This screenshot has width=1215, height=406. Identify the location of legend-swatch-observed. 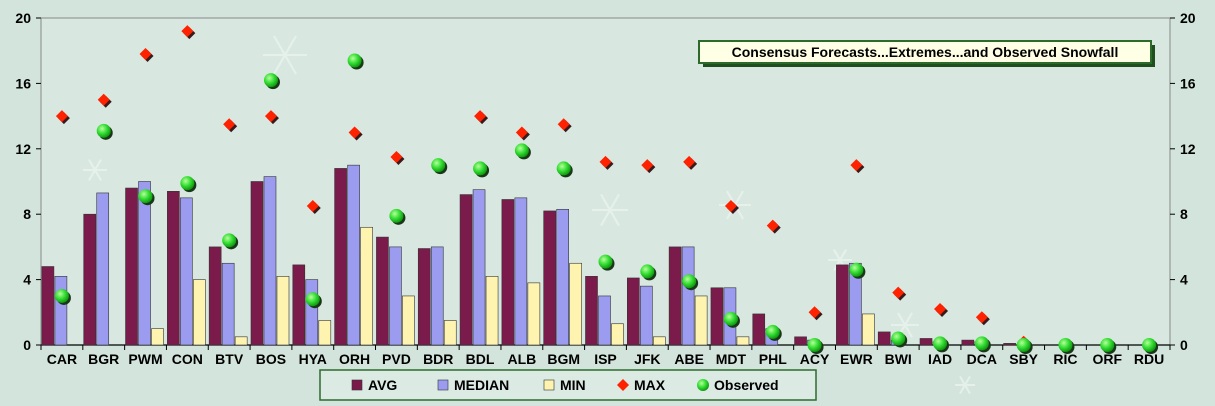
(703, 385).